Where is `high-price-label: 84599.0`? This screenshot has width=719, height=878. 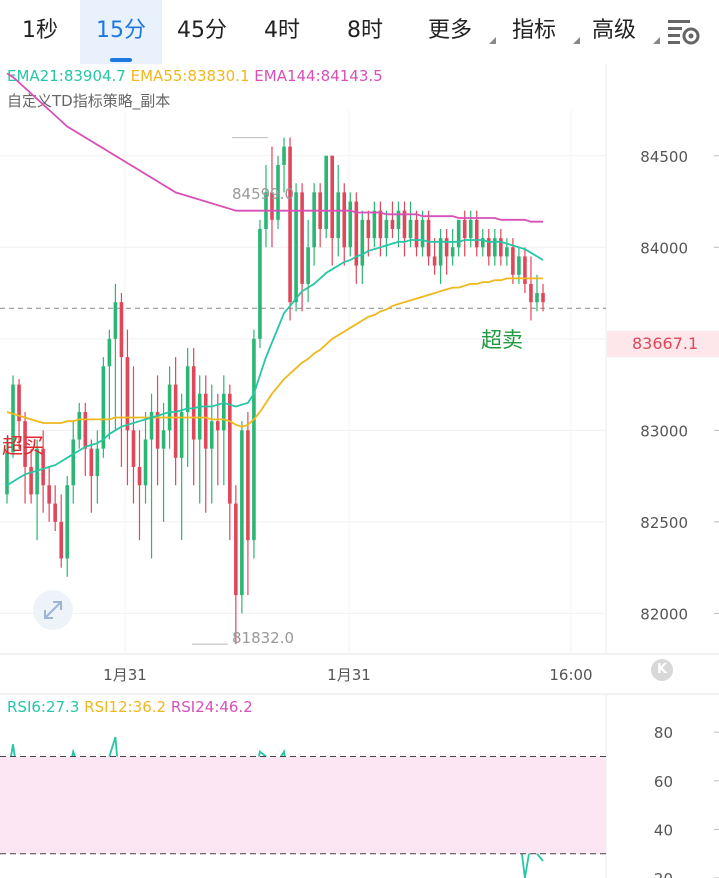
high-price-label: 84599.0 is located at coordinates (263, 194).